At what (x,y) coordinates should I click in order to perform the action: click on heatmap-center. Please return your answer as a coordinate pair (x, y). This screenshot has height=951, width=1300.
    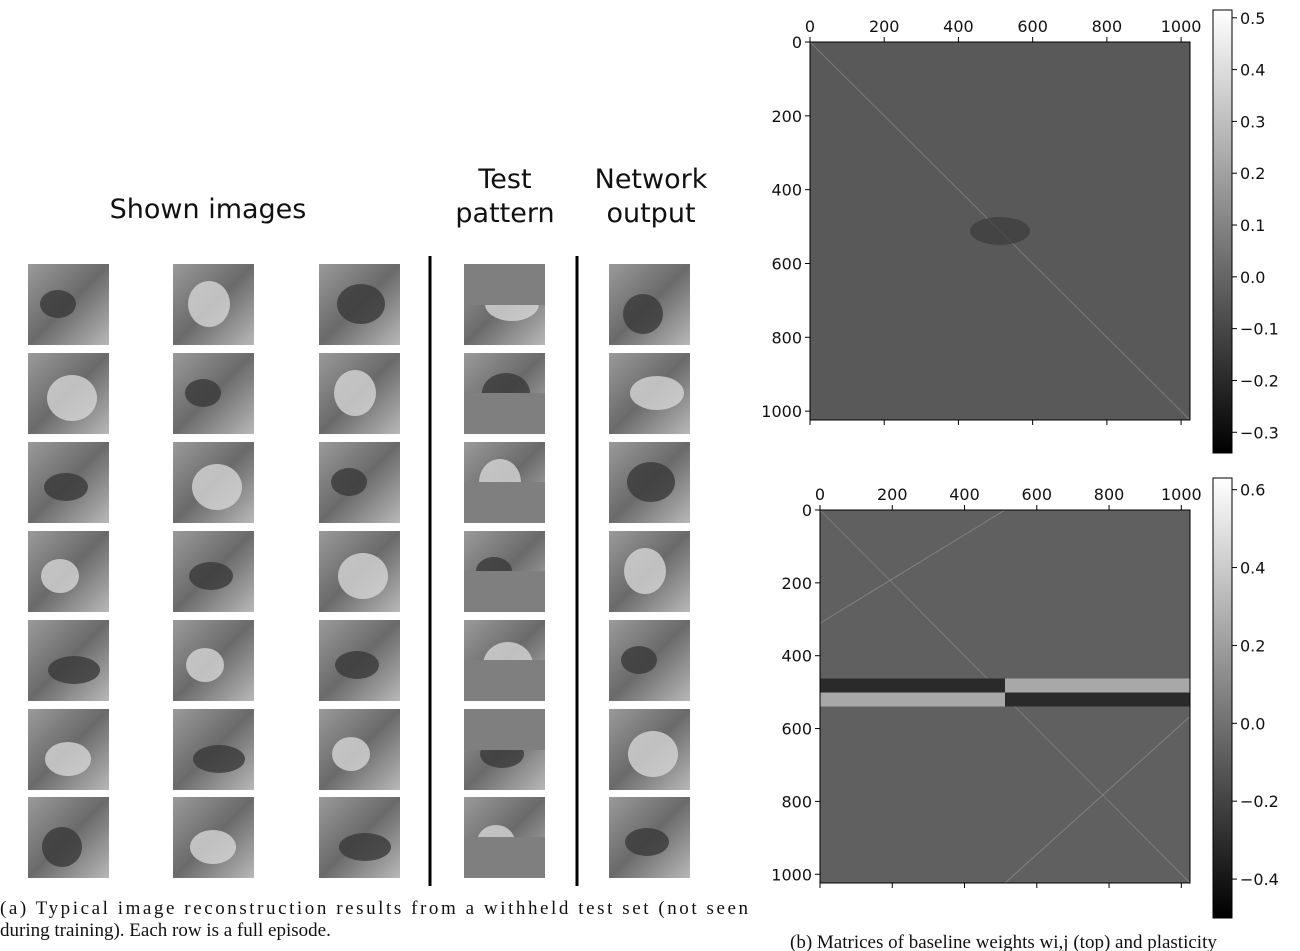
    Looking at the image, I should click on (1000, 231).